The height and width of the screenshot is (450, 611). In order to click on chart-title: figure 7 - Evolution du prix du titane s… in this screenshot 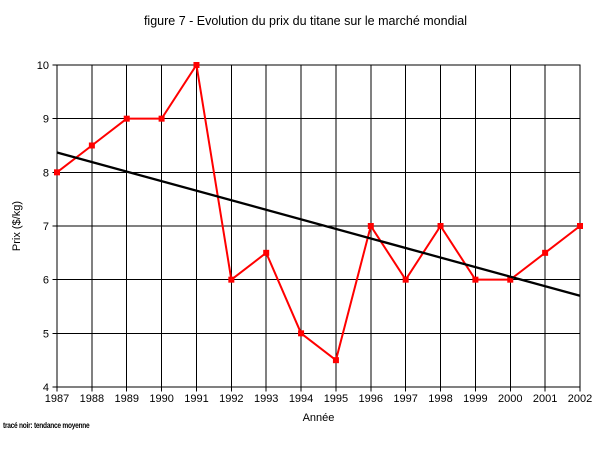, I will do `click(305, 21)`.